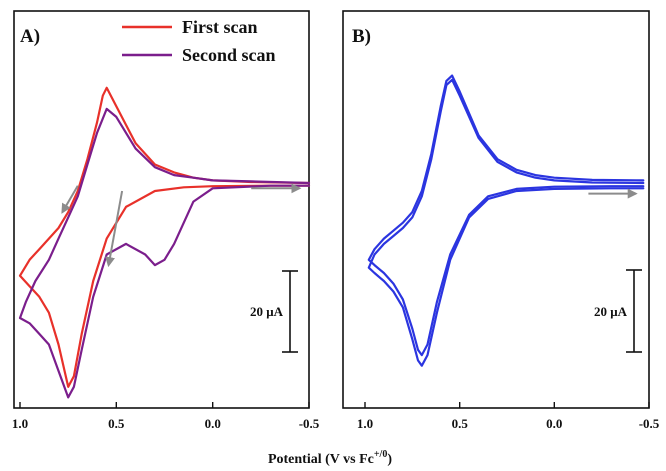  What do you see at coordinates (267, 311) in the screenshot?
I see `scale-bar-a-label: 20 μA` at bounding box center [267, 311].